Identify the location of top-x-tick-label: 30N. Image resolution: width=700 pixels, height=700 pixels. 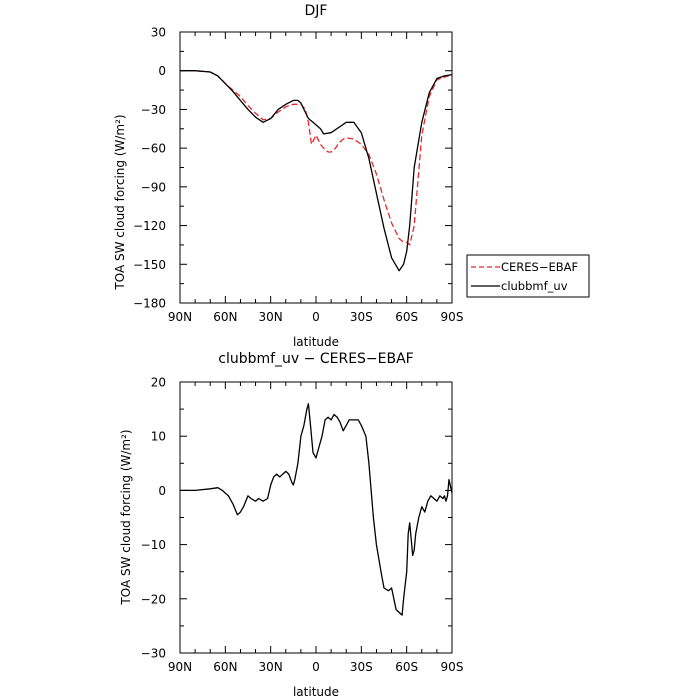
(271, 317).